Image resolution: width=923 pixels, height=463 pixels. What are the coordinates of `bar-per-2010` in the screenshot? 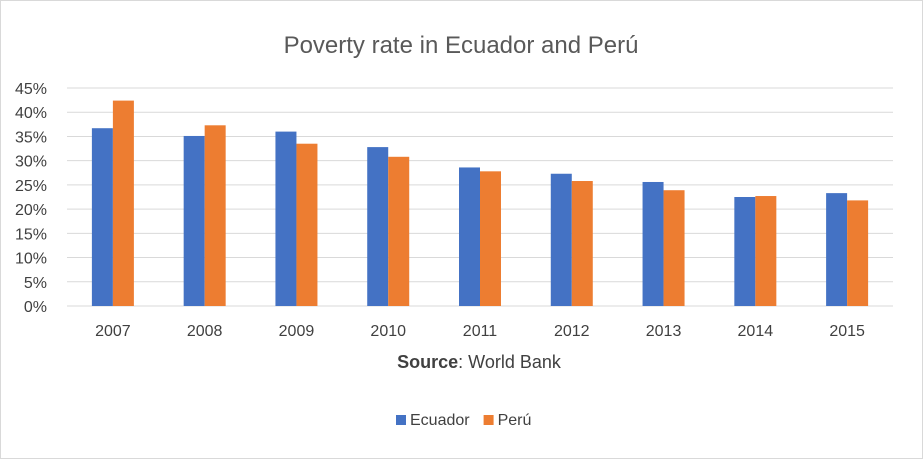 It's located at (399, 231).